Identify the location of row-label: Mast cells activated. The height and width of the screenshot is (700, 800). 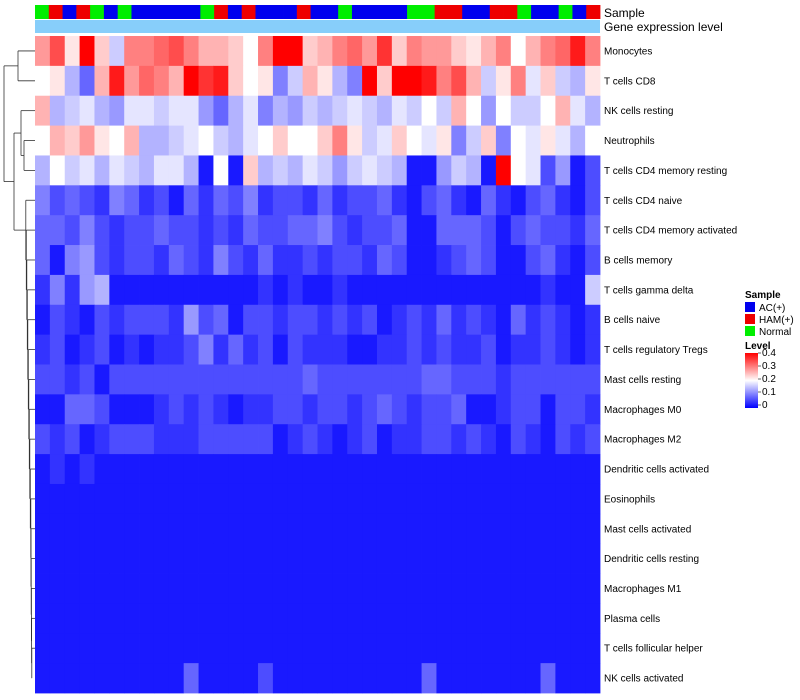
(647, 529).